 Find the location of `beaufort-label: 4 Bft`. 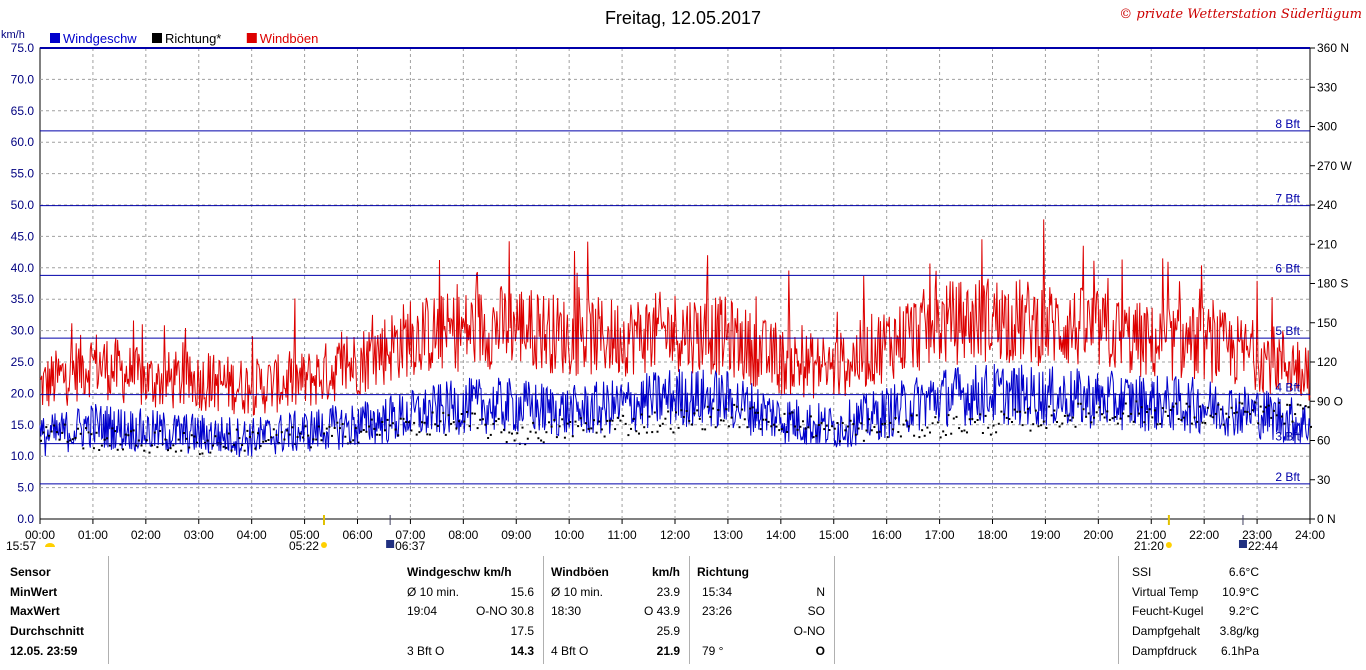

beaufort-label: 4 Bft is located at coordinates (1287, 388).